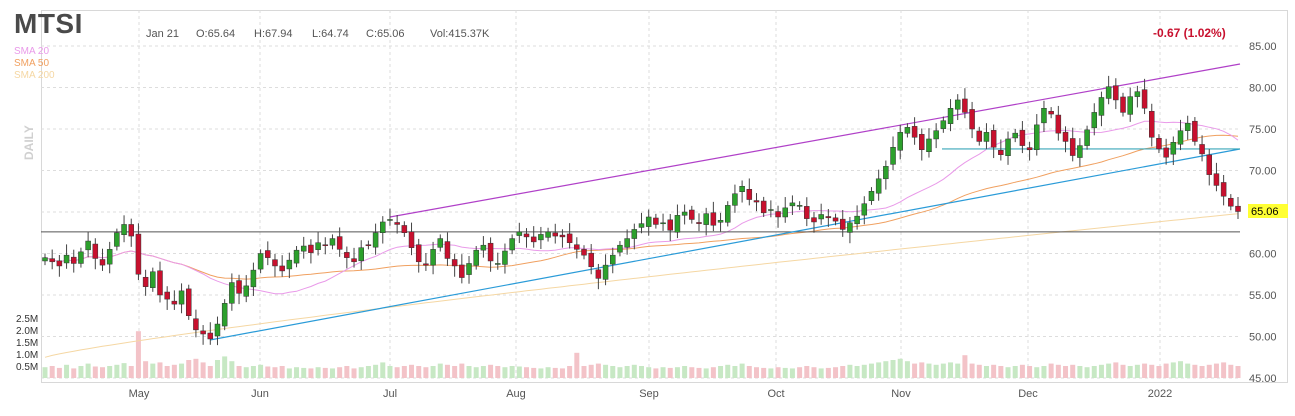 The height and width of the screenshot is (416, 1295). What do you see at coordinates (1263, 338) in the screenshot?
I see `price-tick-label: 50.00` at bounding box center [1263, 338].